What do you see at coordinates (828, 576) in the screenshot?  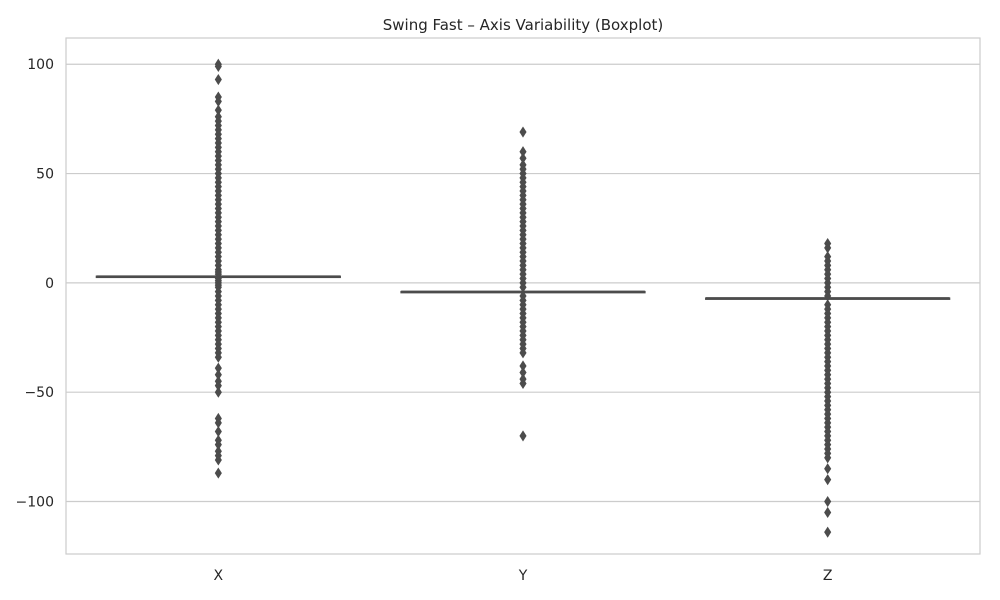 I see `x-tick-label: Z` at bounding box center [828, 576].